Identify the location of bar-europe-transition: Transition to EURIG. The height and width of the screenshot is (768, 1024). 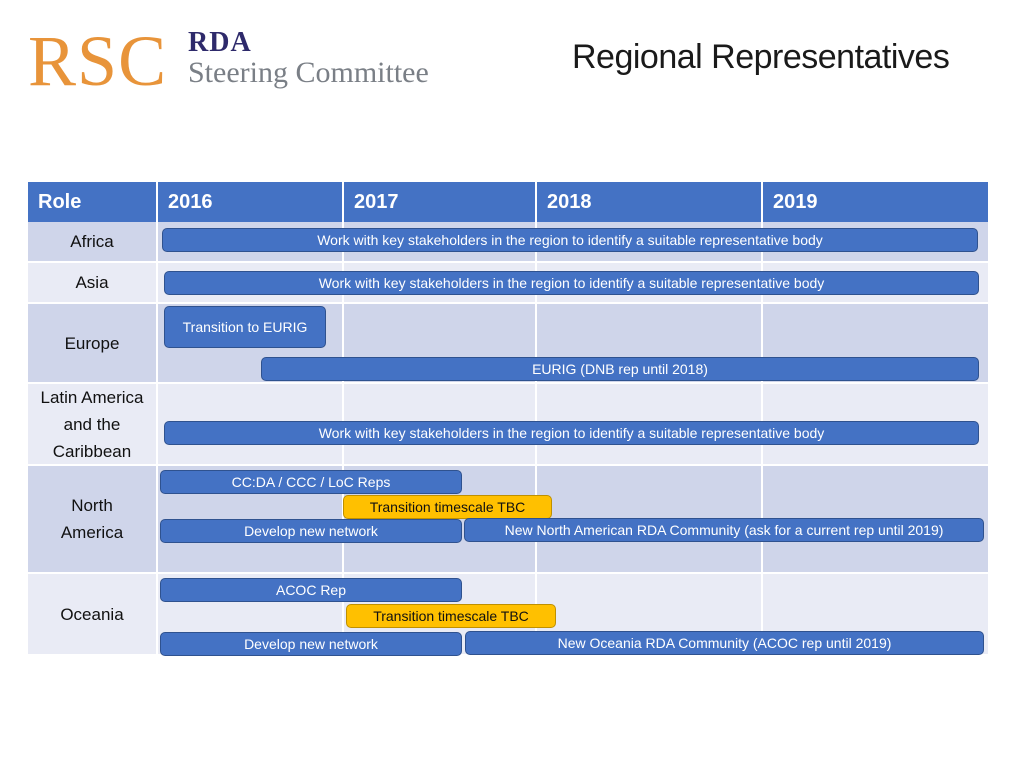
(245, 327).